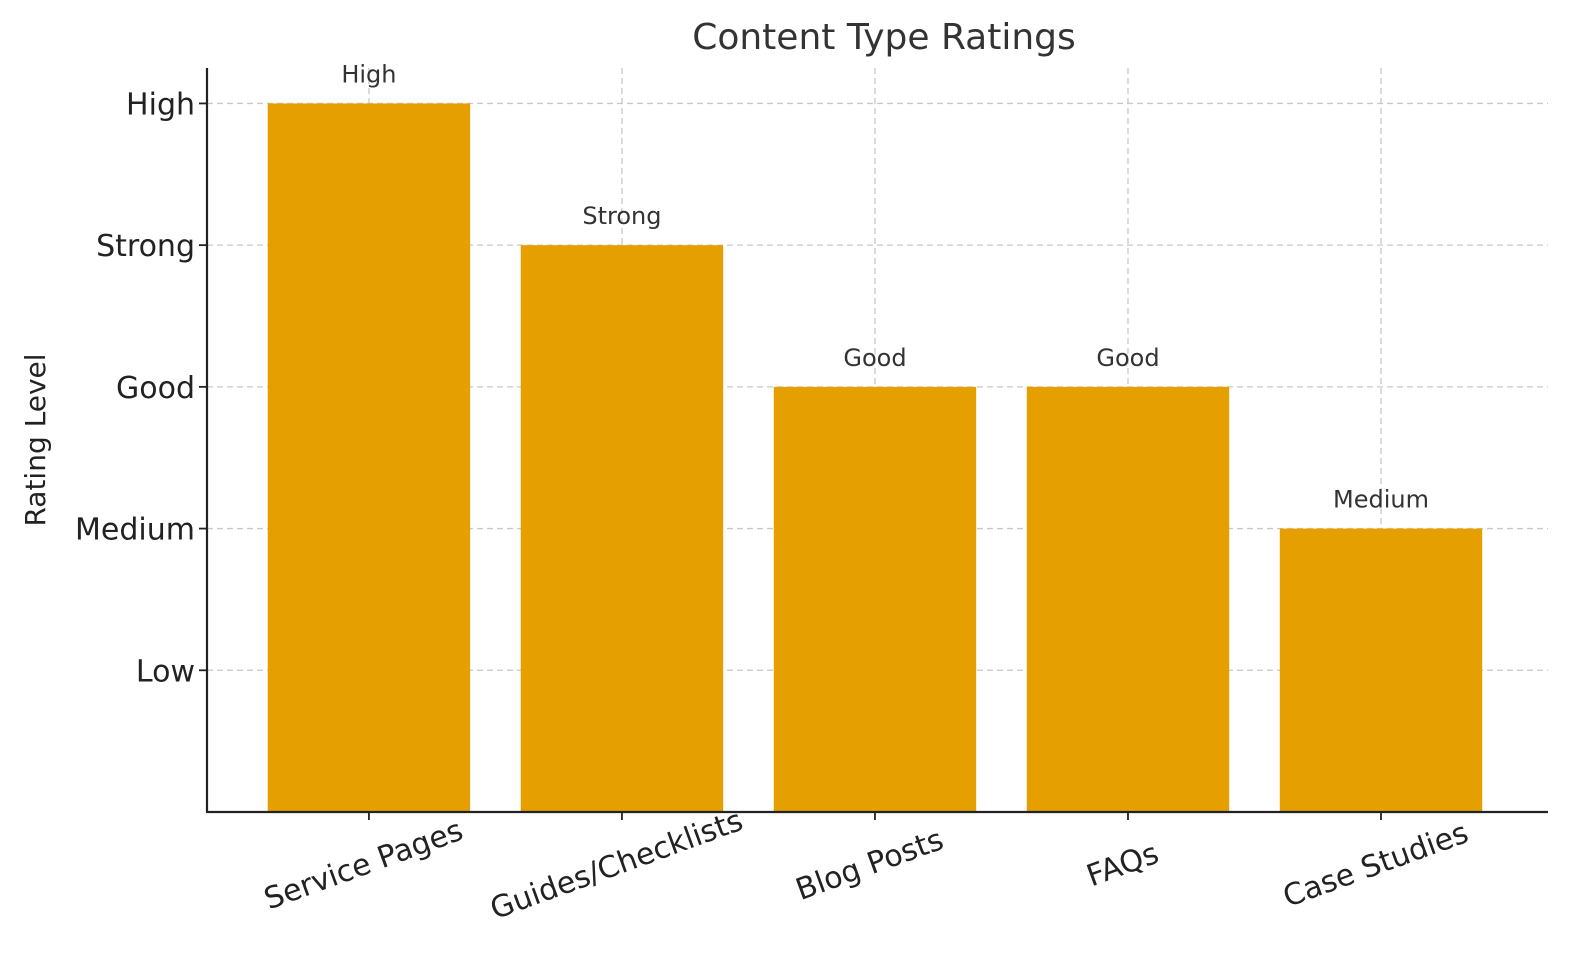  What do you see at coordinates (617, 865) in the screenshot?
I see `x-tick-label: Guides/Checklists` at bounding box center [617, 865].